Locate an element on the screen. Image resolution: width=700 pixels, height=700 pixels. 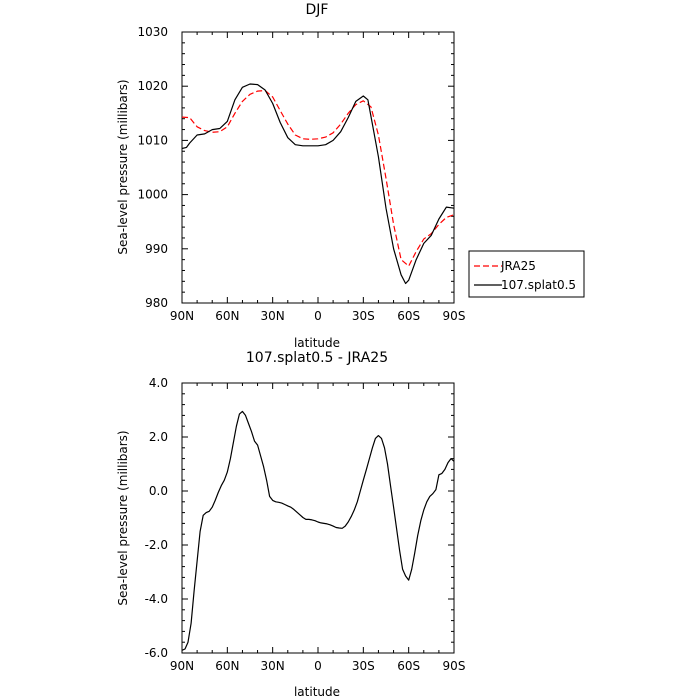
y-tick-label: 980 is located at coordinates (156, 303).